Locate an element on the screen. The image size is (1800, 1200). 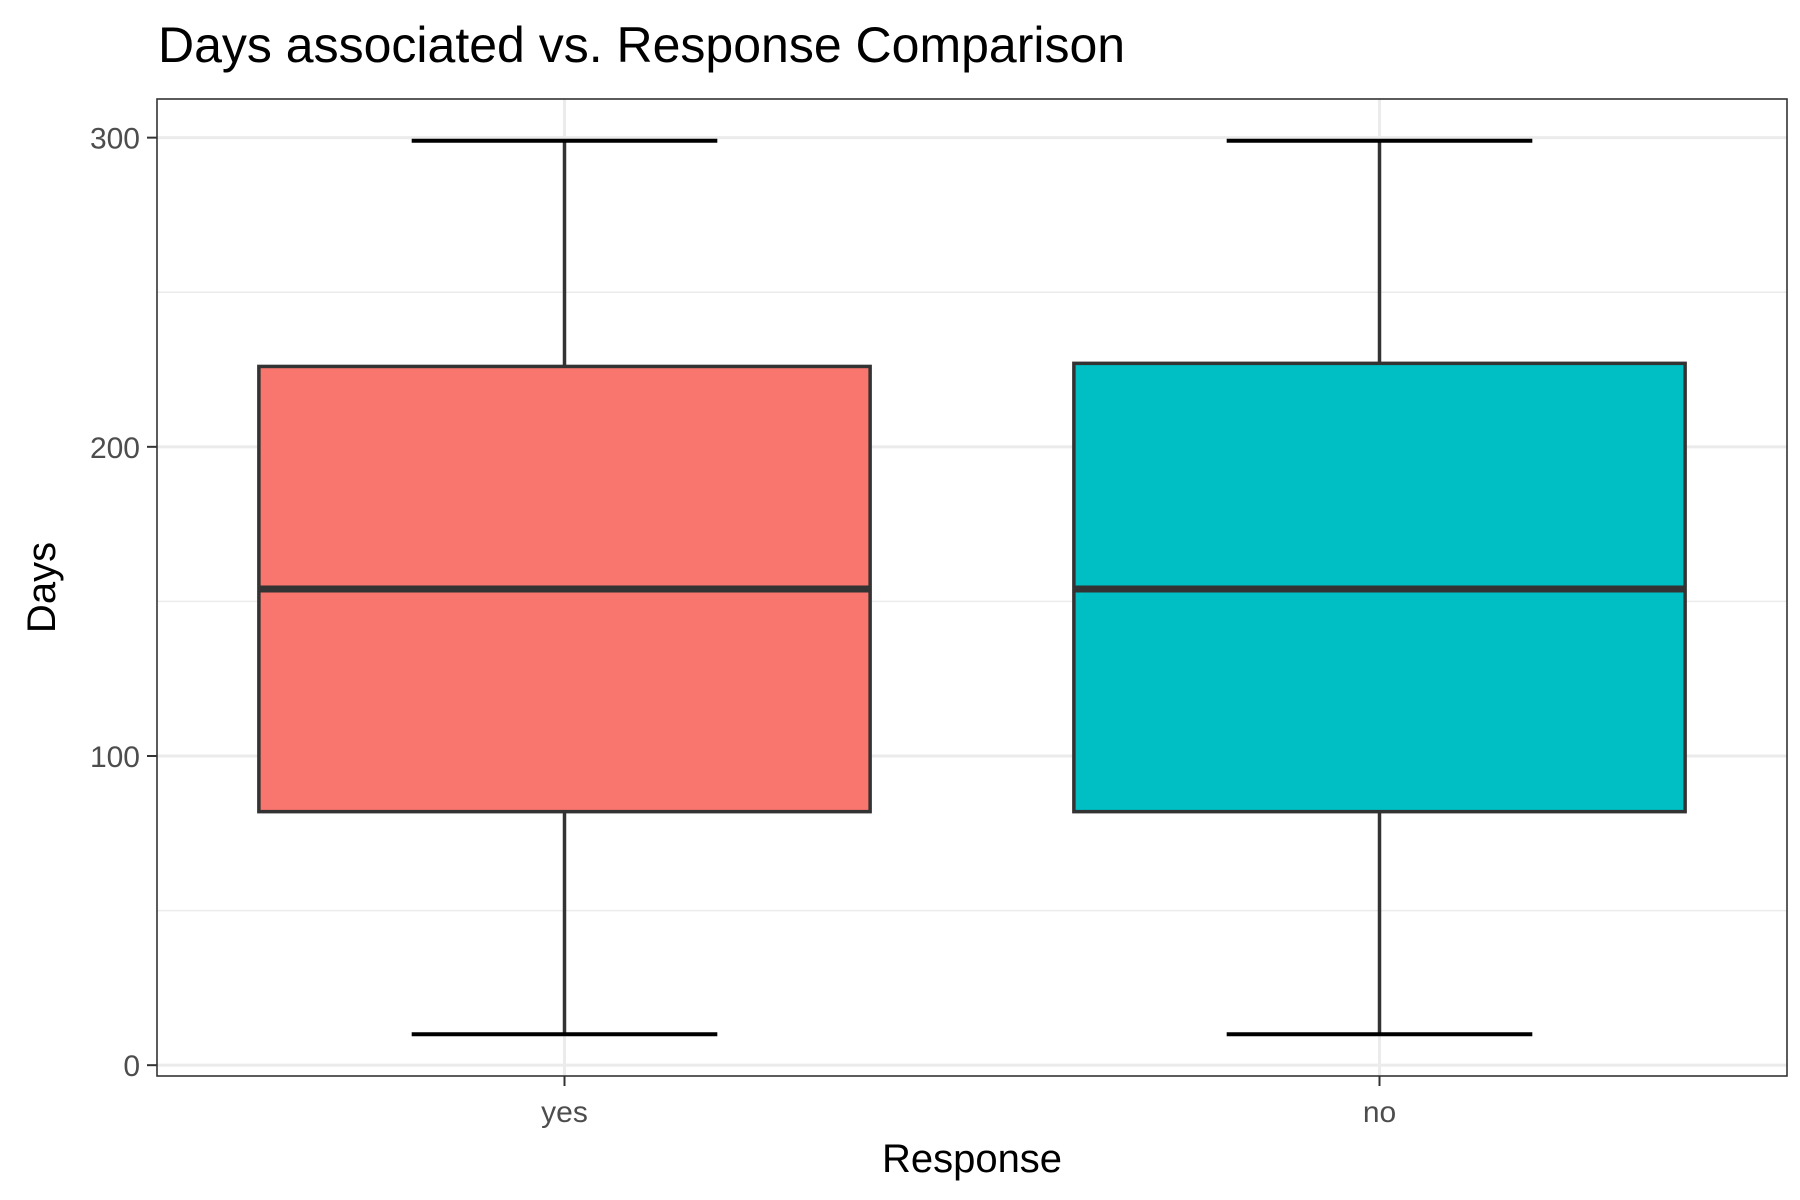
x-axis-title: Response is located at coordinates (972, 1159).